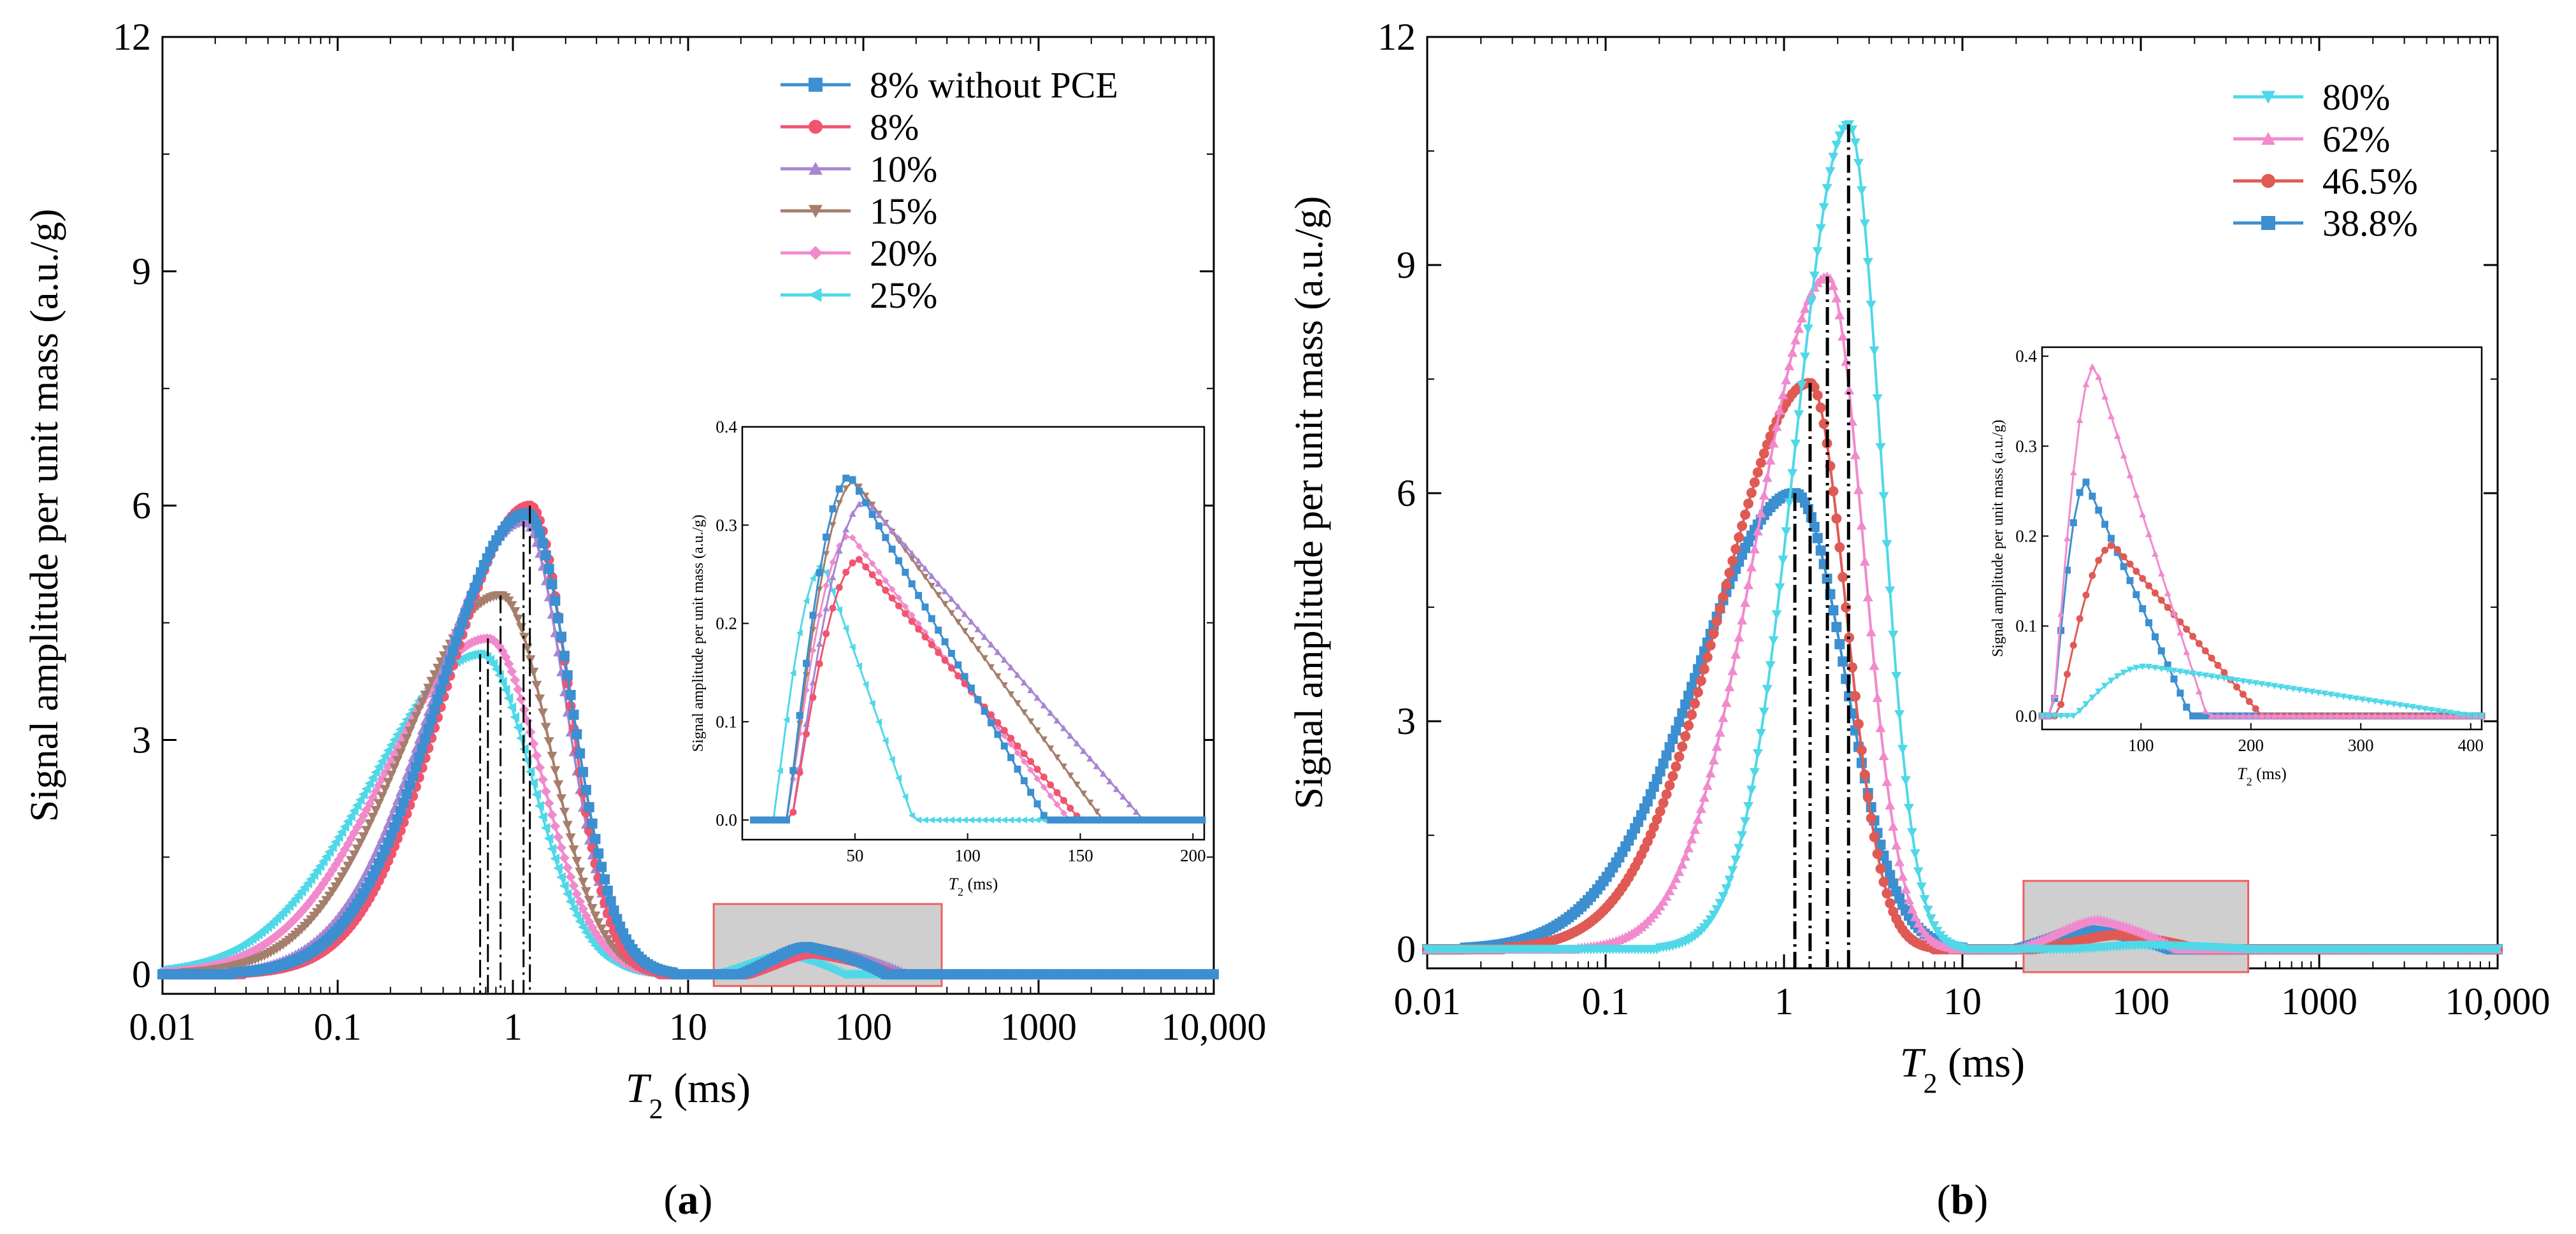 The height and width of the screenshot is (1234, 2576). What do you see at coordinates (2361, 745) in the screenshot?
I see `inset-x-tick-label: 300` at bounding box center [2361, 745].